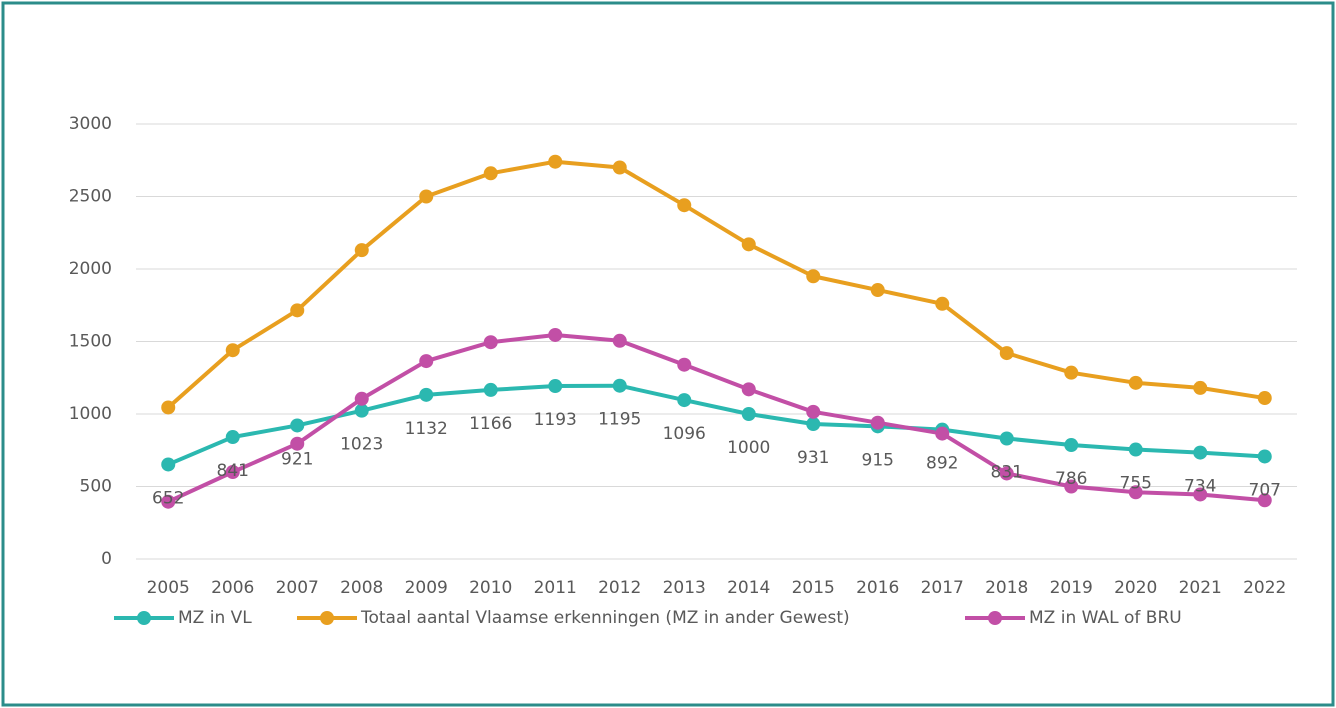  I want to click on y-tick-label: 1000, so click(90, 414).